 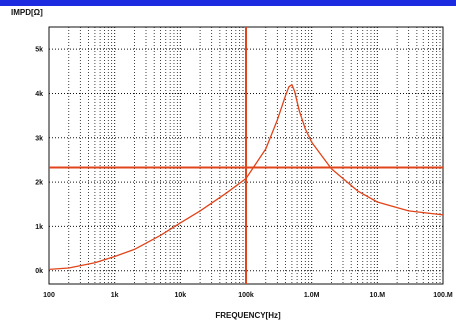 I want to click on x-tick-labels: 100 1k 10k 100k 1.0M 10.M 100.M, so click(x=248, y=295).